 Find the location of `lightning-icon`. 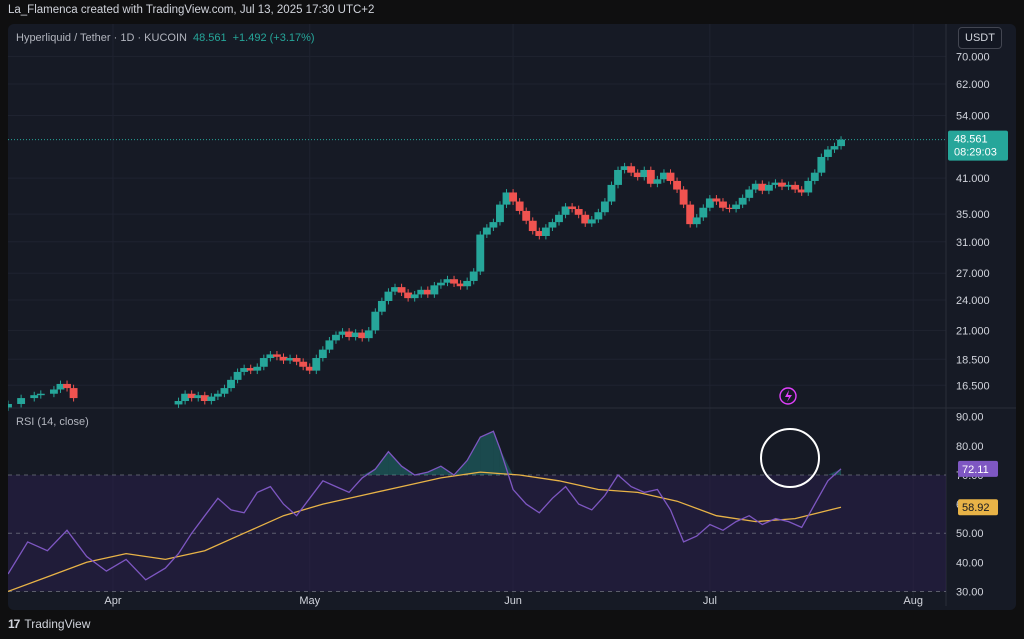

lightning-icon is located at coordinates (788, 396).